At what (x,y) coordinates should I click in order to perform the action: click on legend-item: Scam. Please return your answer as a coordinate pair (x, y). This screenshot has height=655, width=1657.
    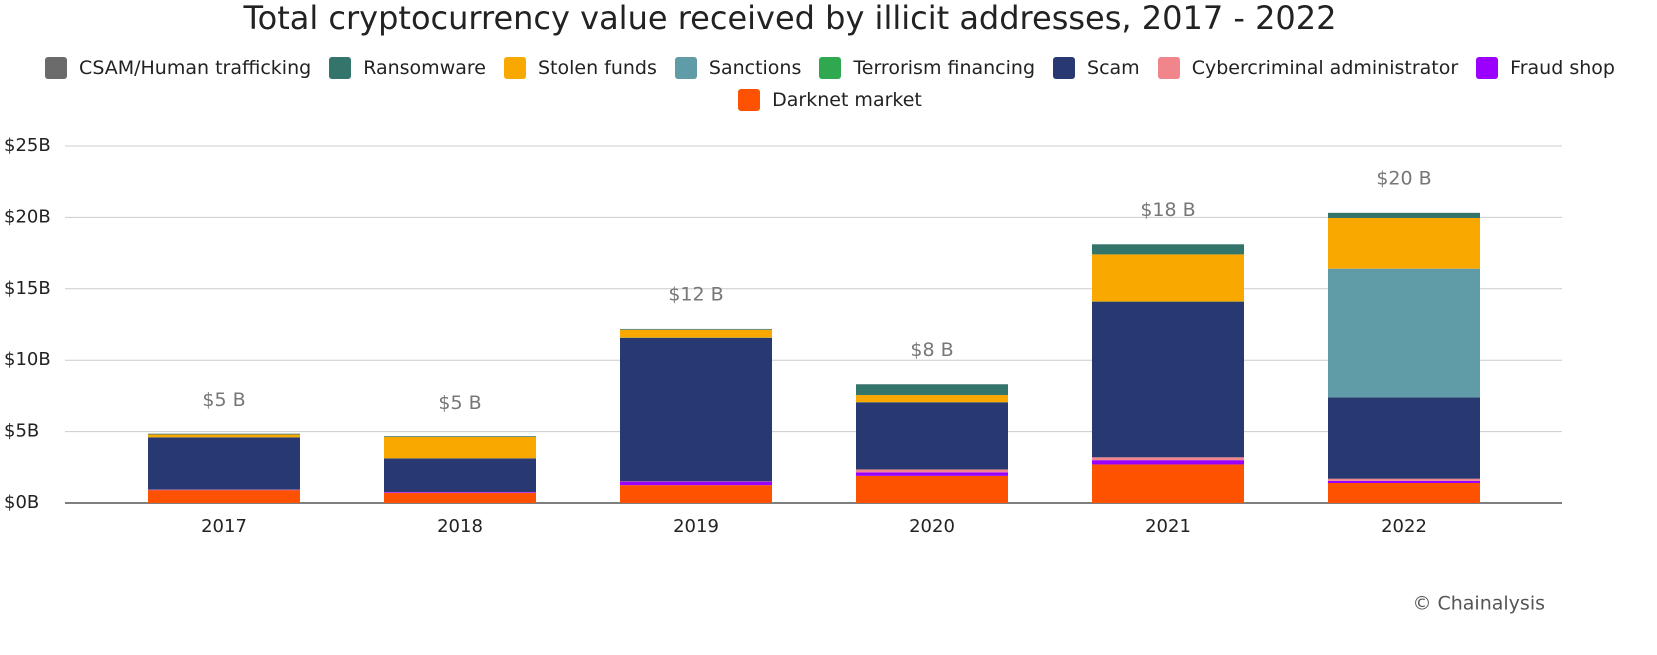
    Looking at the image, I should click on (1096, 68).